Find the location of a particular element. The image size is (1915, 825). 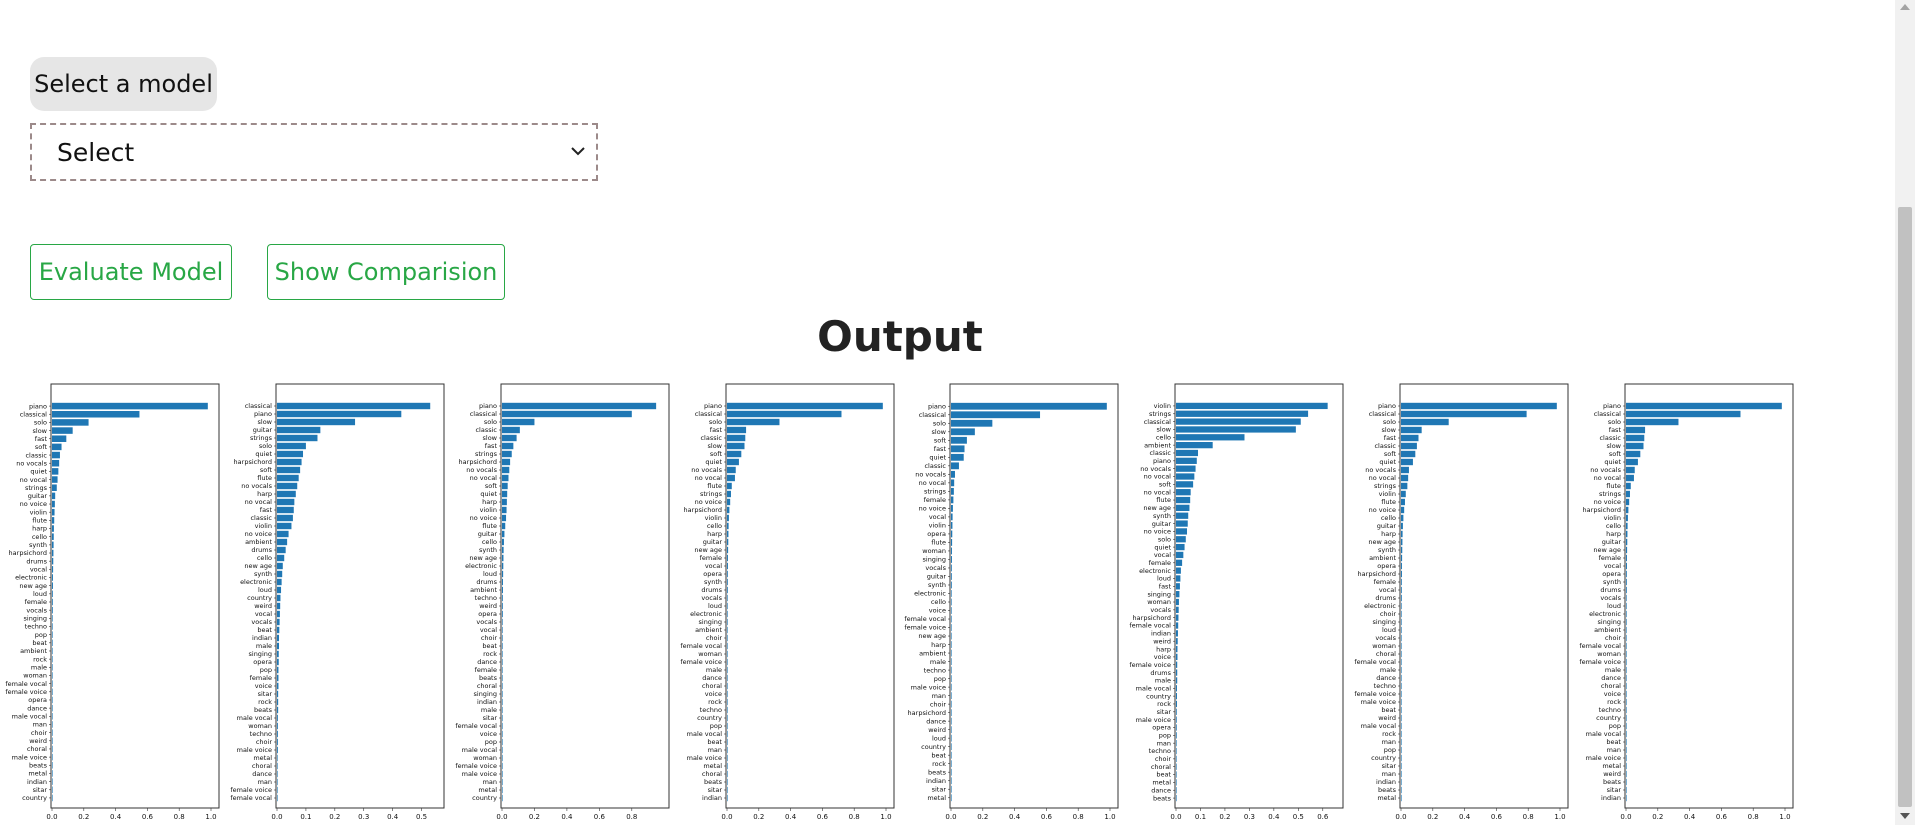

y-tick-label: singing is located at coordinates (36, 619).